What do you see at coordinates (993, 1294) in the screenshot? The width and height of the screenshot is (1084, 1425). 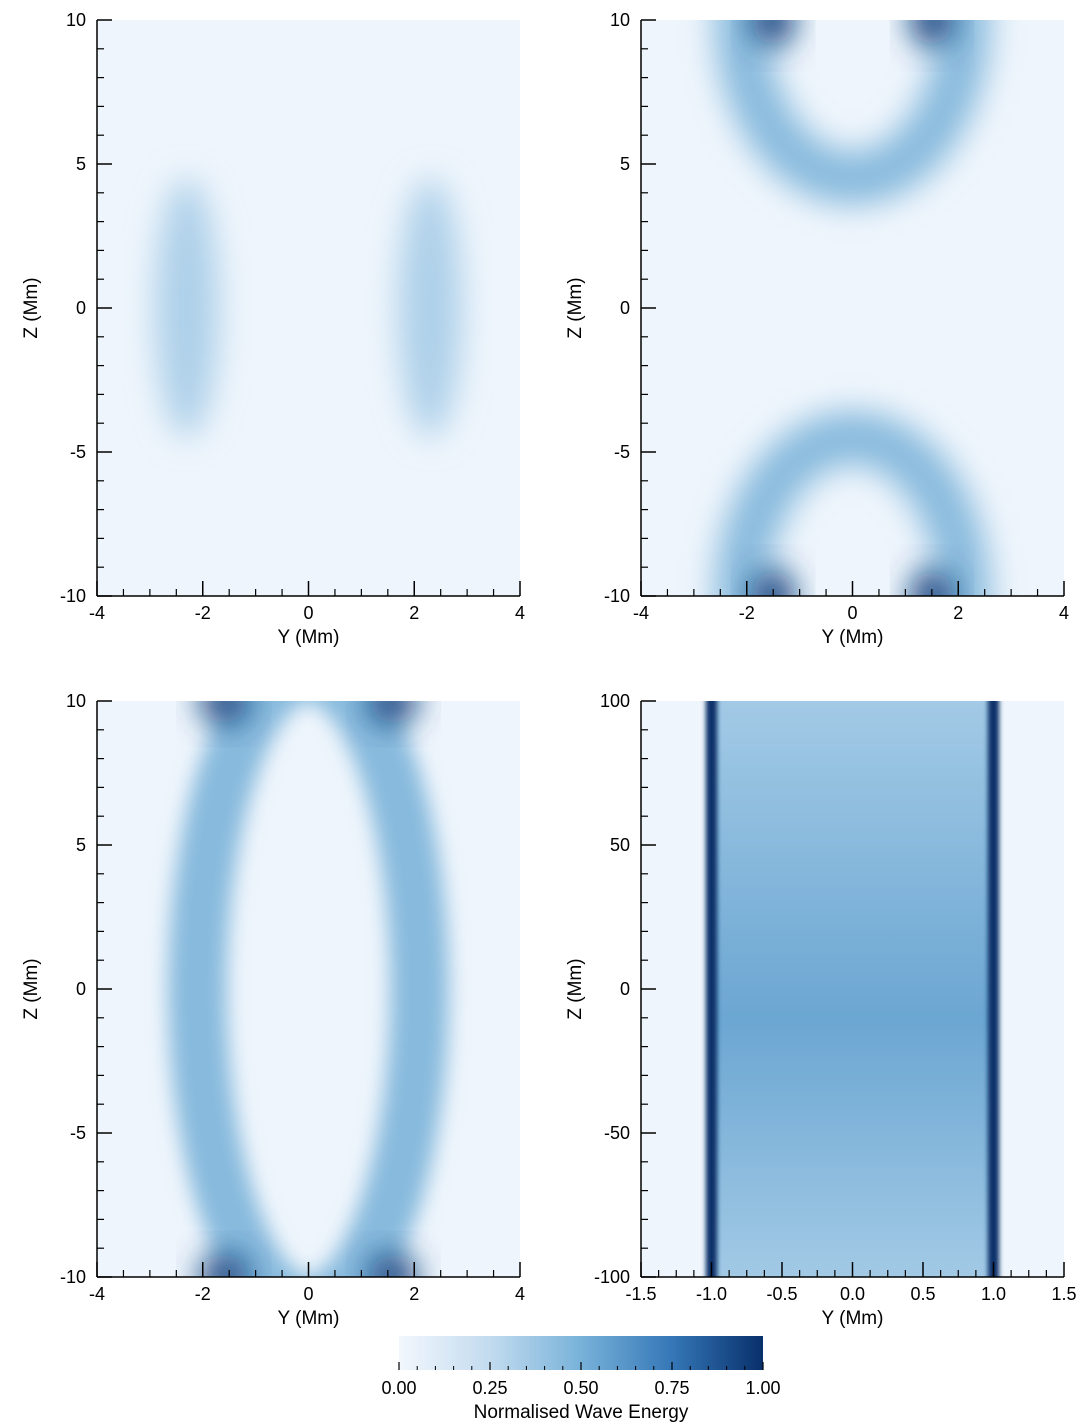 I see `x-tick-label: 1.0` at bounding box center [993, 1294].